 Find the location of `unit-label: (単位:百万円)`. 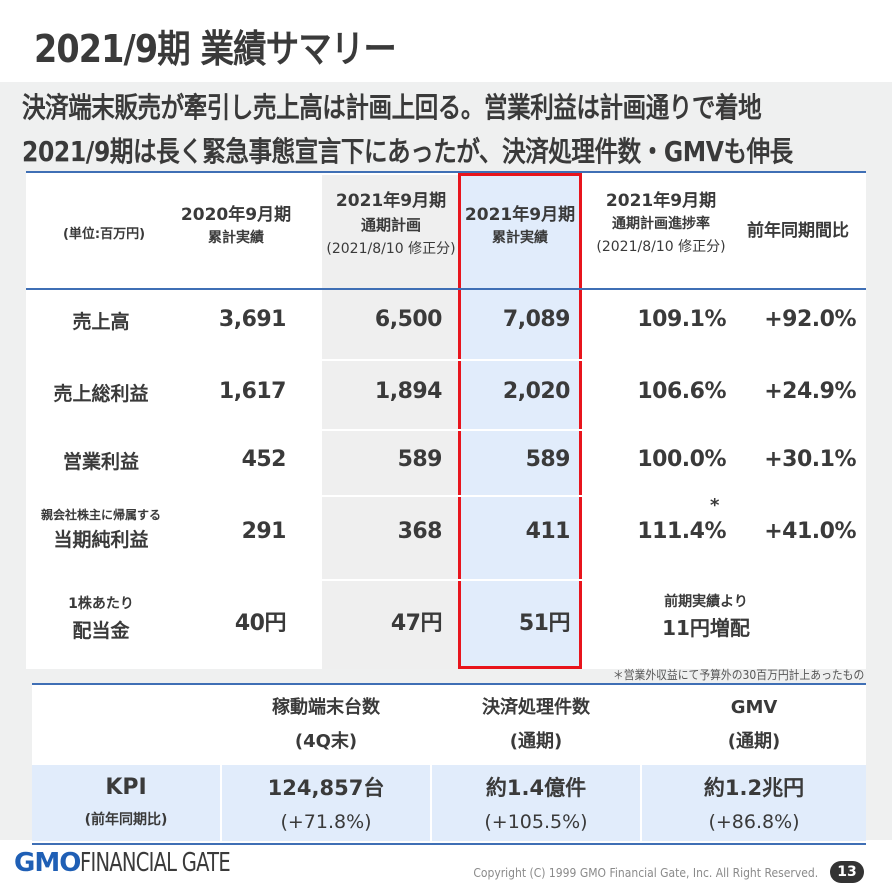

unit-label: (単位:百万円) is located at coordinates (104, 234).